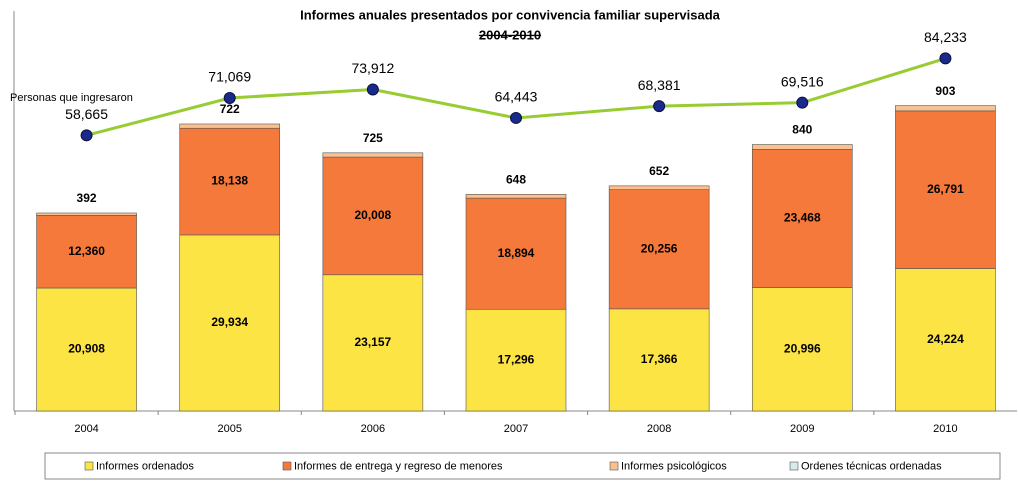 The width and height of the screenshot is (1018, 481). Describe the element at coordinates (516, 429) in the screenshot. I see `x-tick-label: 2007` at that location.